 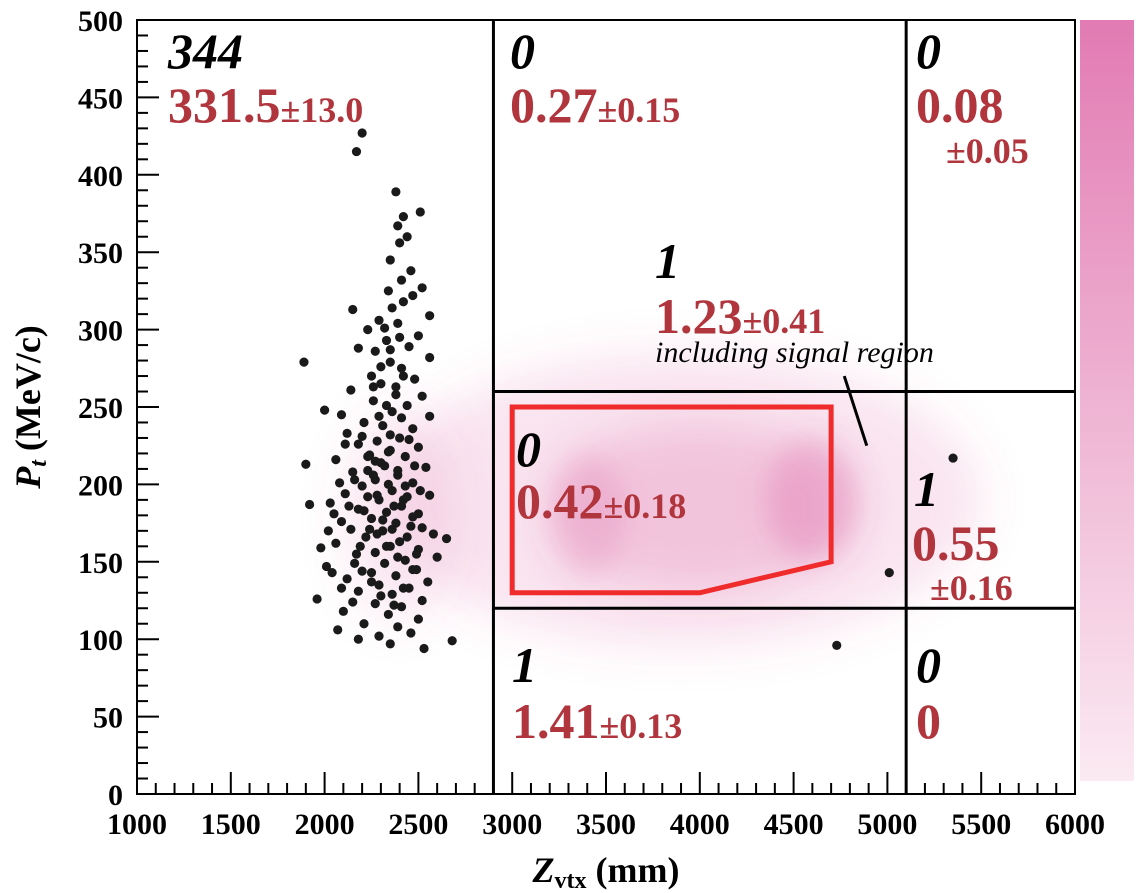 I want to click on y-tick-label: 50, so click(x=108, y=718).